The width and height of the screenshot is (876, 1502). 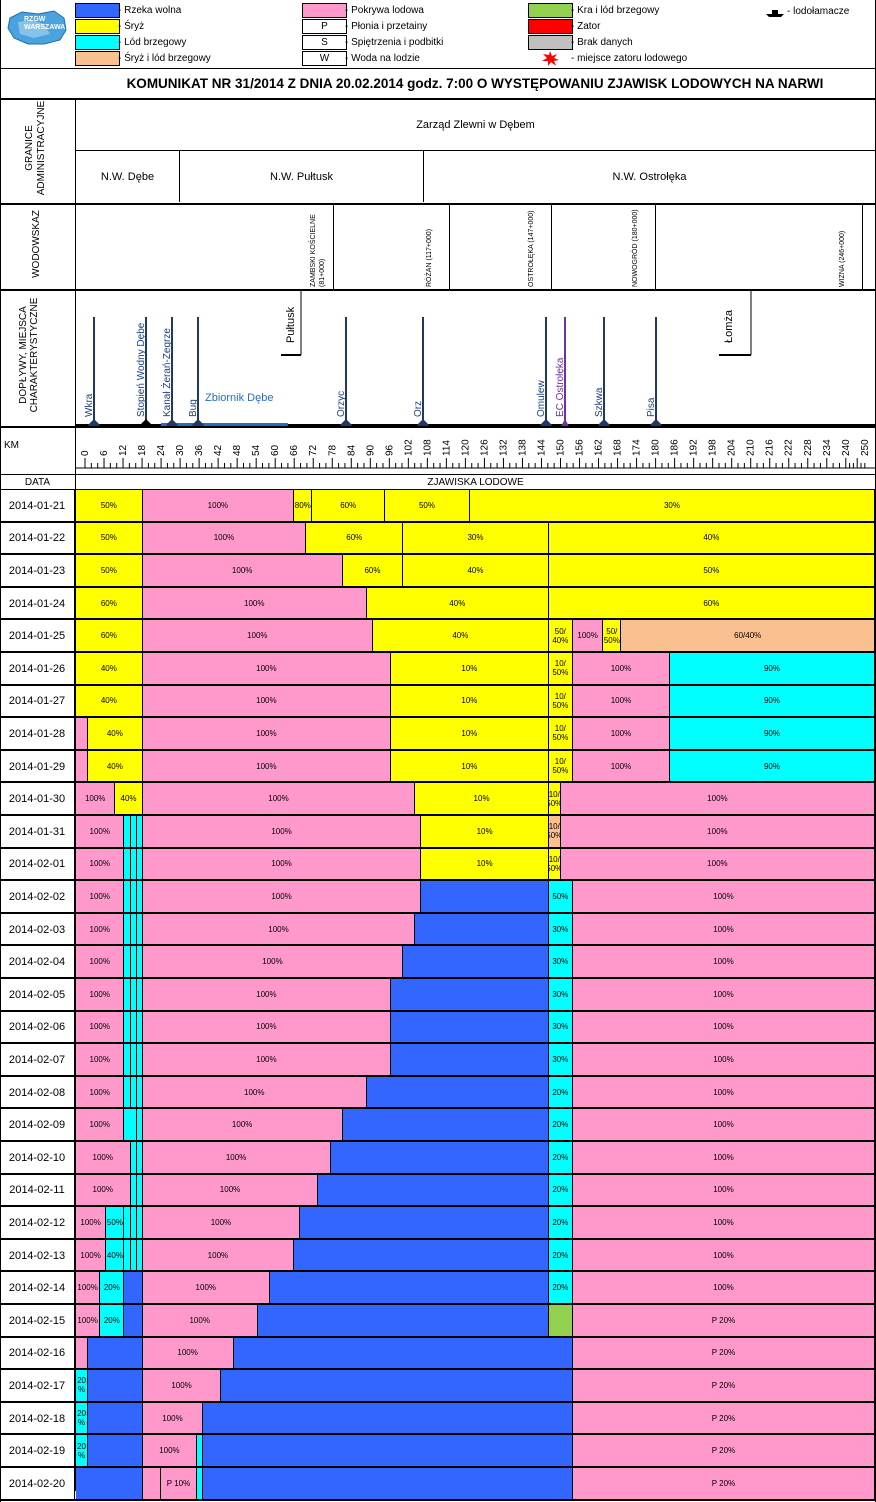 I want to click on km-tick-label: 30, so click(x=180, y=450).